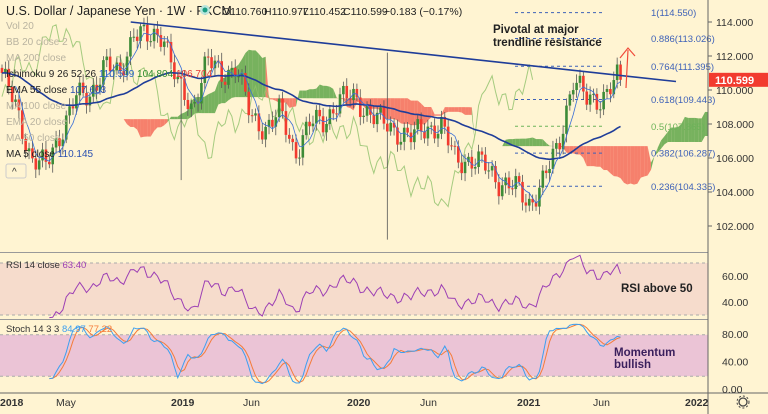 The height and width of the screenshot is (414, 768). What do you see at coordinates (37, 42) in the screenshot?
I see `legend-bb: BB 20 close 2` at bounding box center [37, 42].